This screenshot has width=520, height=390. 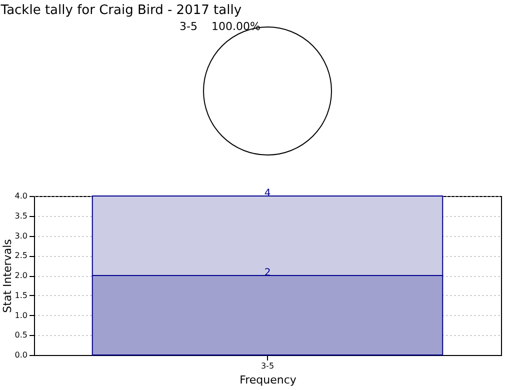 What do you see at coordinates (268, 380) in the screenshot?
I see `x-axis-title: Frequency` at bounding box center [268, 380].